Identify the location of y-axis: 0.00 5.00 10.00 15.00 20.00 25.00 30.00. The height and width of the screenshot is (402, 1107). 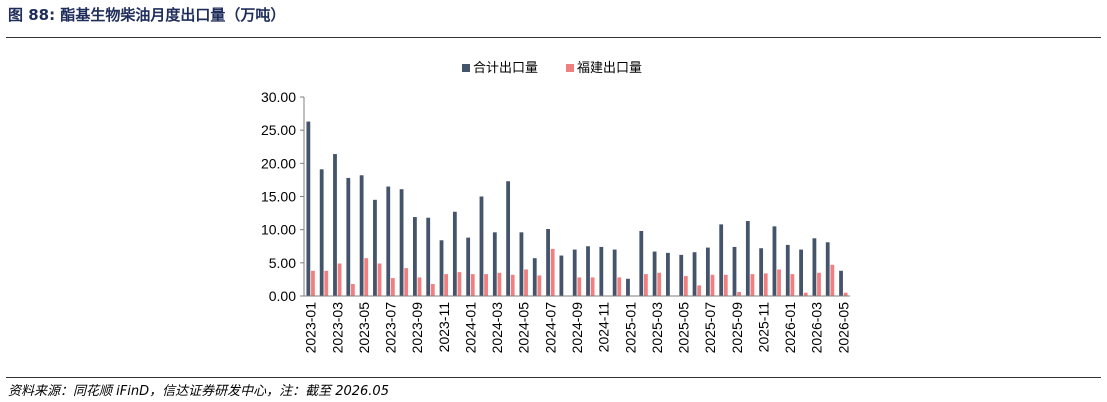
(283, 196).